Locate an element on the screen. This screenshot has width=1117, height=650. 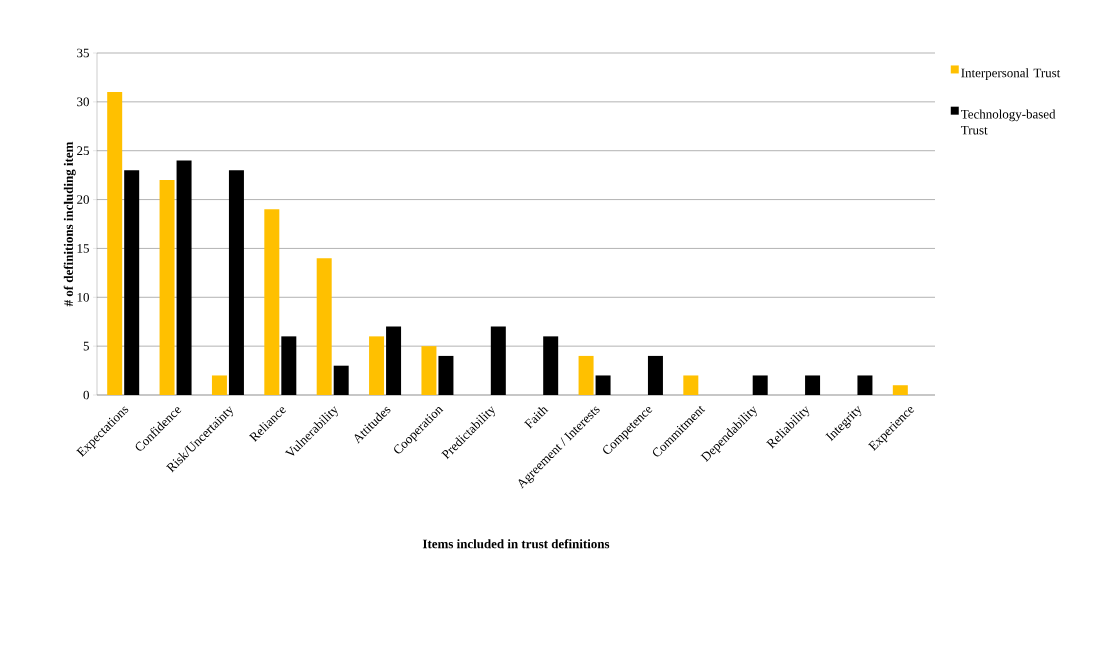
y-tick-label: 15 is located at coordinates (83, 248).